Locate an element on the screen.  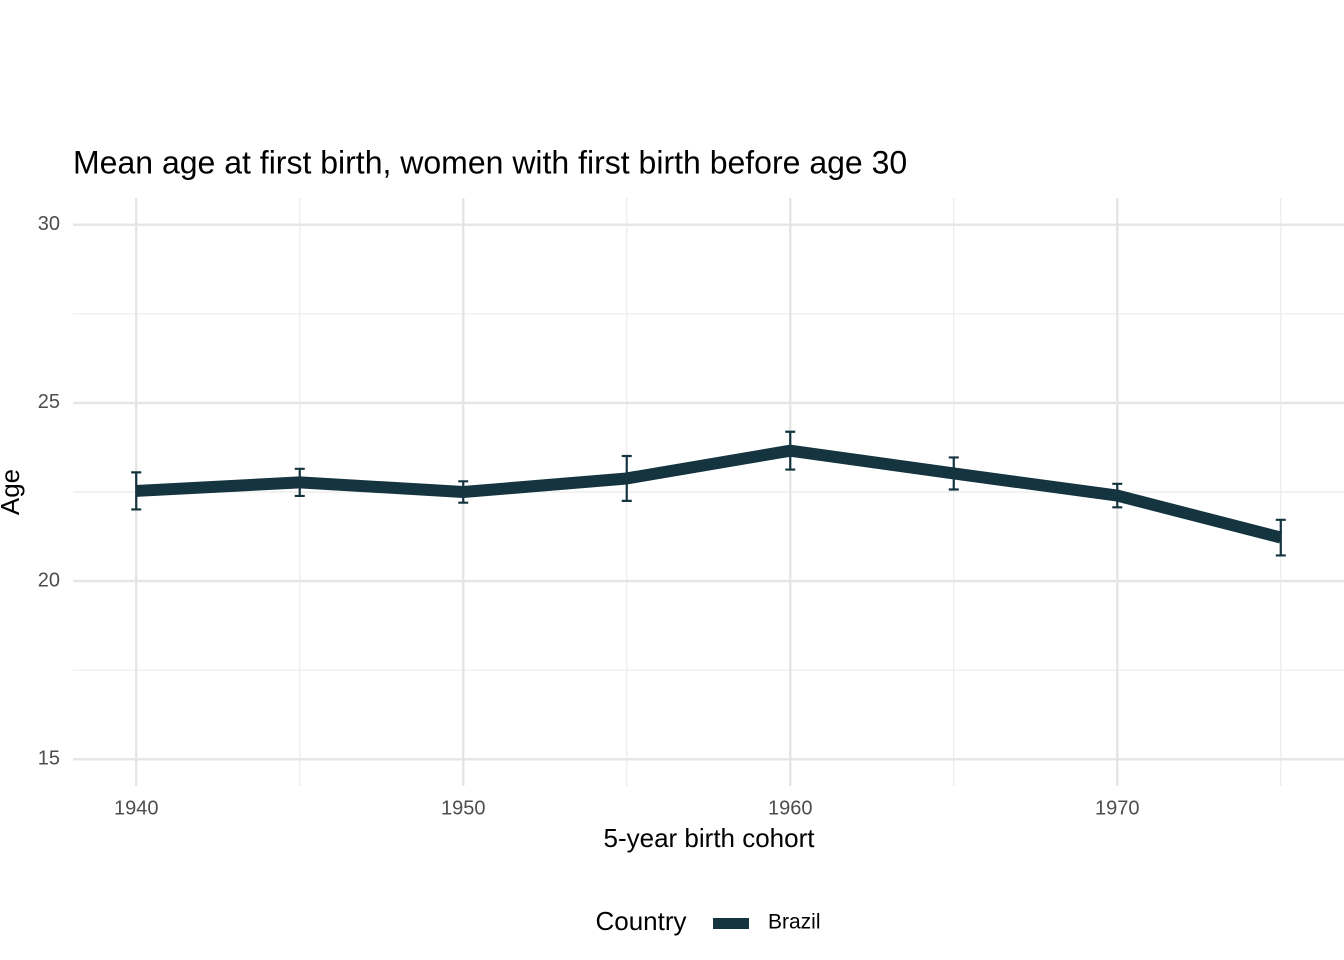
y-axis-title: Age is located at coordinates (12, 492).